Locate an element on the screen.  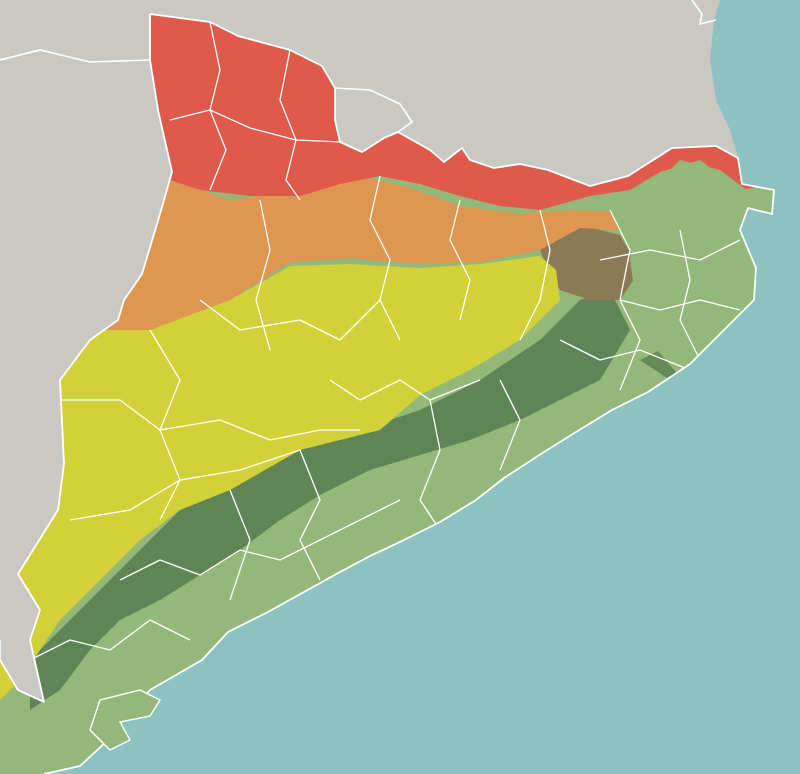
zone-brown is located at coordinates (590, 262).